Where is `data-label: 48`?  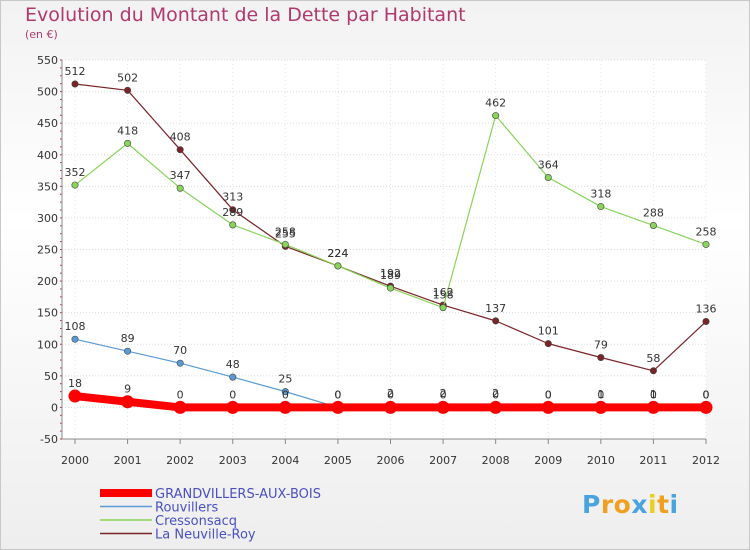 data-label: 48 is located at coordinates (233, 364).